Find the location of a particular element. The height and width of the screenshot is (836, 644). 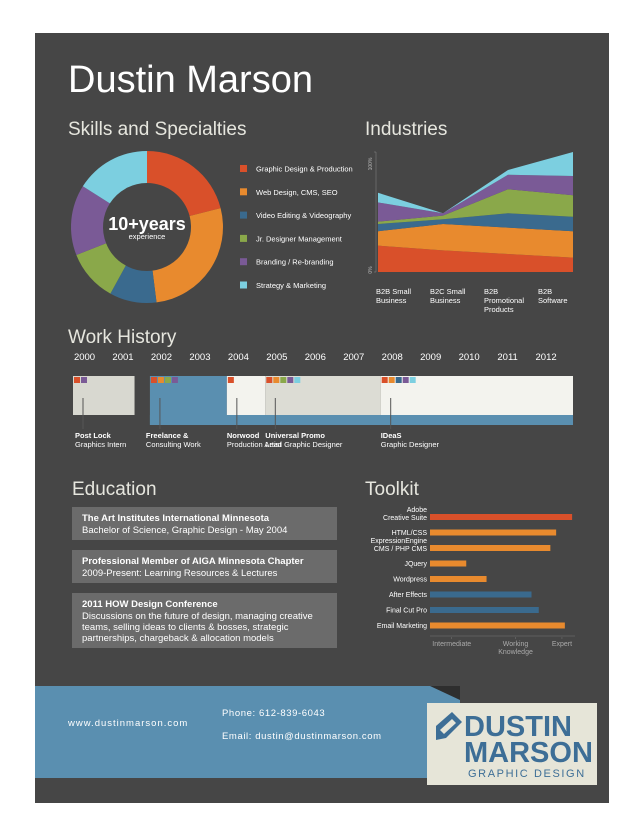

y-tick-label: HTML/CSS is located at coordinates (410, 533).